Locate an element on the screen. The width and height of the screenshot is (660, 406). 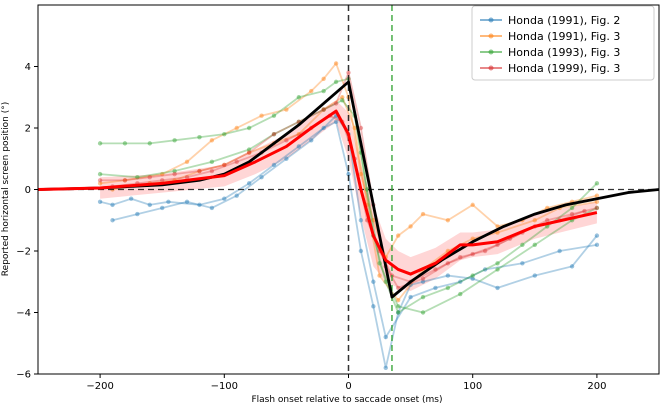
legend-box is located at coordinates (563, 43).